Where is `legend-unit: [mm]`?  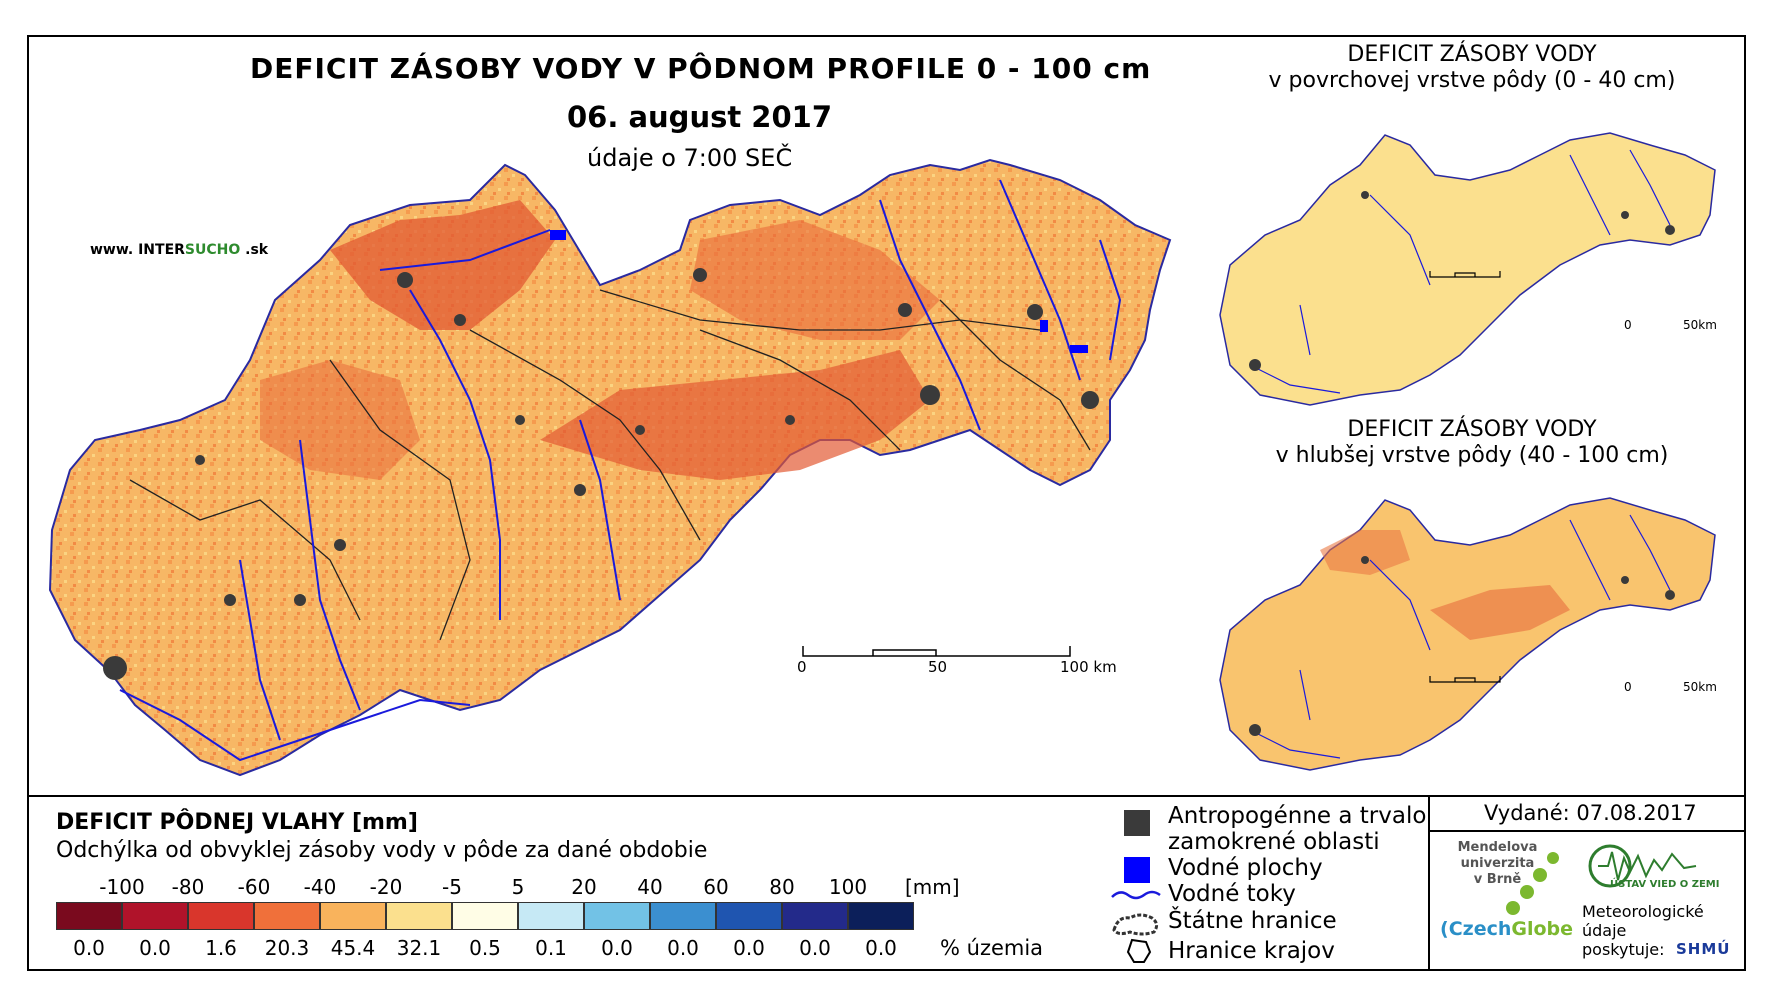 legend-unit: [mm] is located at coordinates (932, 887).